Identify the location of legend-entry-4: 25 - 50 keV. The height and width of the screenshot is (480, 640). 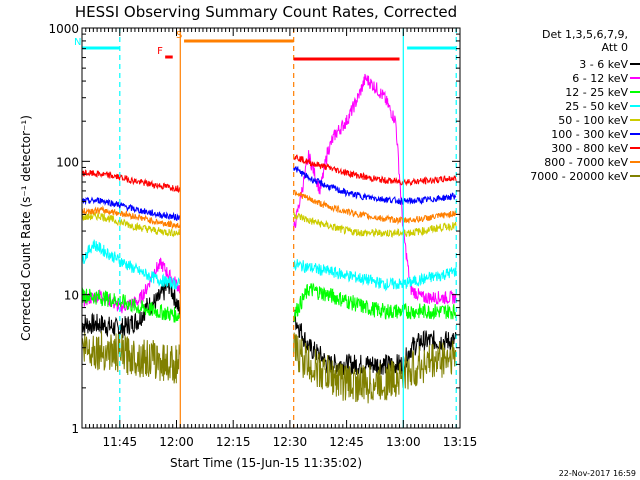
(596, 106).